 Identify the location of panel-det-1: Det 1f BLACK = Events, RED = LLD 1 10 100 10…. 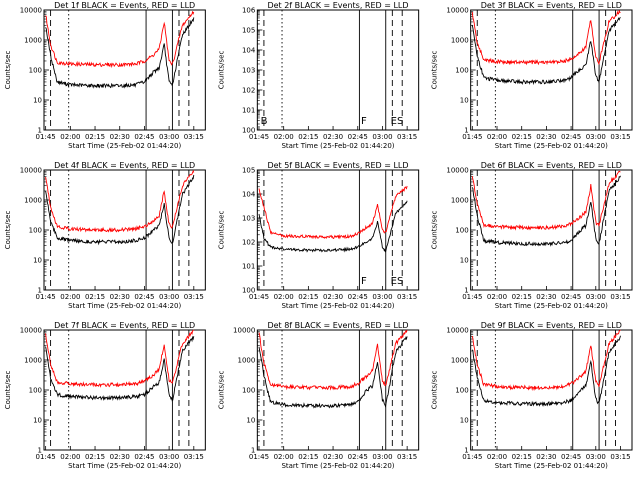
(105, 75).